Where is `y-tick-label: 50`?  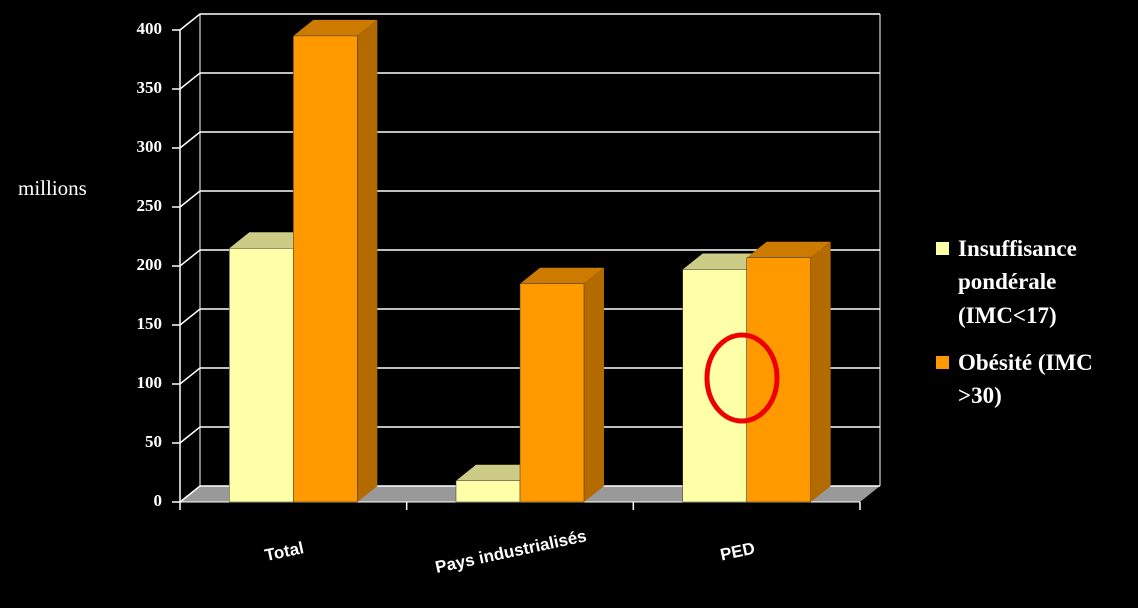 y-tick-label: 50 is located at coordinates (153, 441).